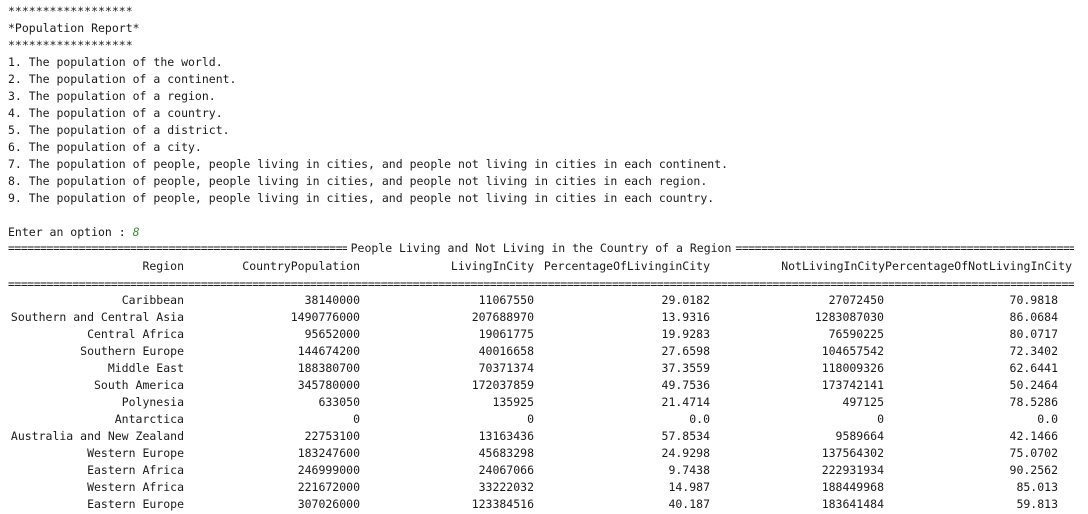  What do you see at coordinates (863, 402) in the screenshot?
I see `cell-not-living-in-city: 497125` at bounding box center [863, 402].